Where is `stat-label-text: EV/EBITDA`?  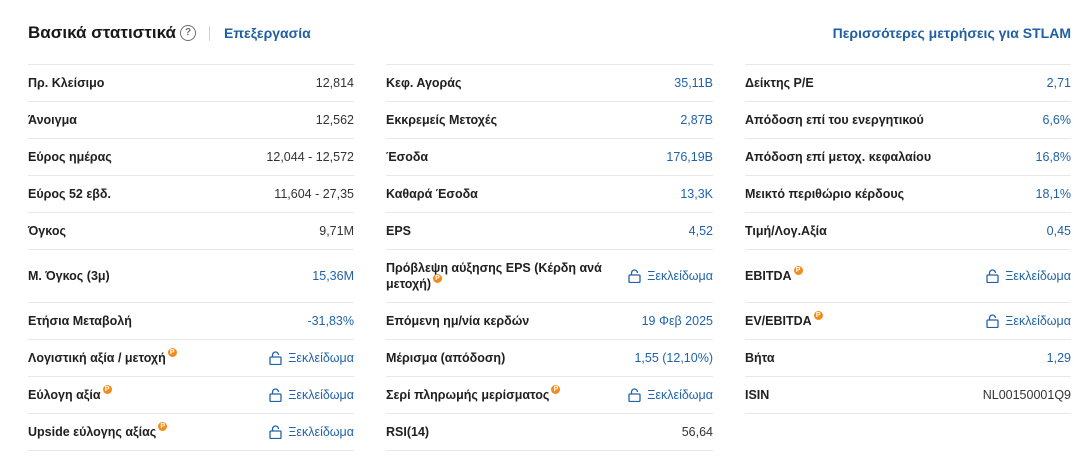
stat-label-text: EV/EBITDA is located at coordinates (778, 321).